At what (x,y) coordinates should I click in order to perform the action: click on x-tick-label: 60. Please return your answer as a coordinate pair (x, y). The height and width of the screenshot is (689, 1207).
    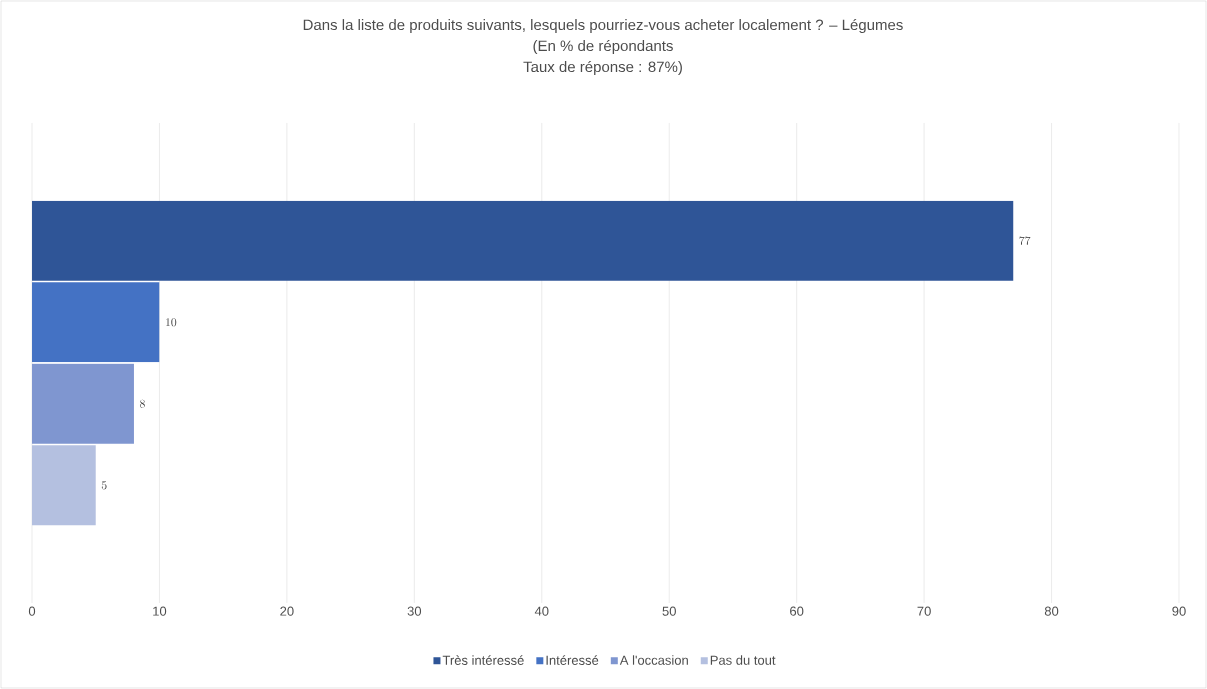
    Looking at the image, I should click on (797, 611).